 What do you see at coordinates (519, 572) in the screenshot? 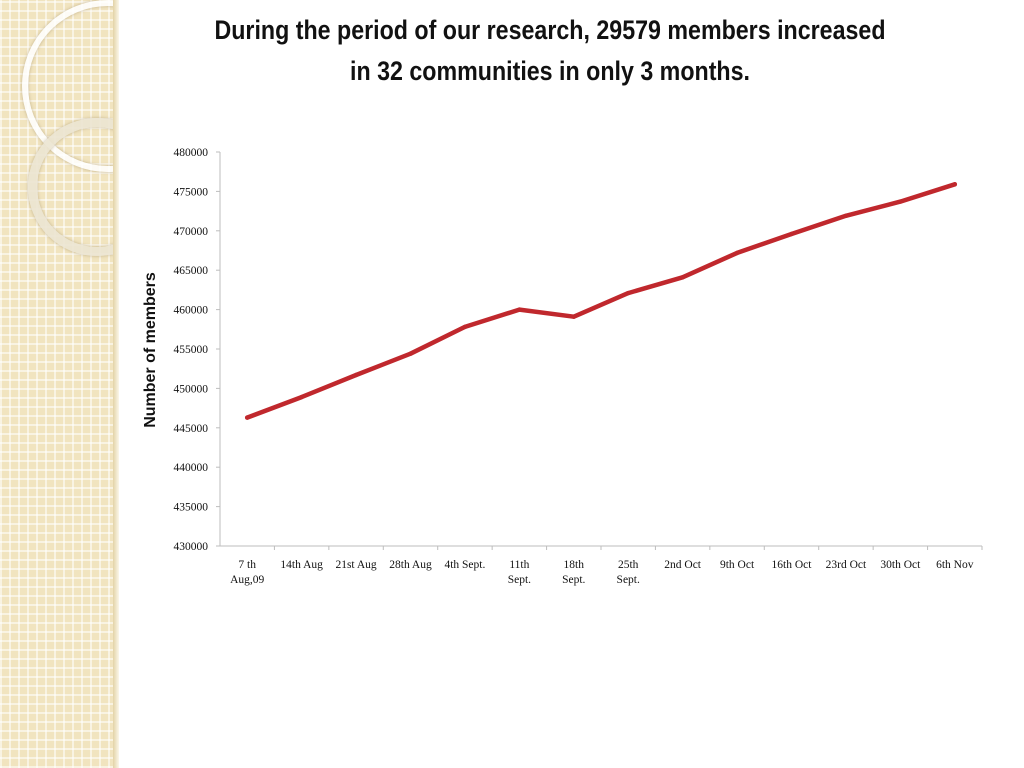
I see `x-tick-label: 11th Sept.` at bounding box center [519, 572].